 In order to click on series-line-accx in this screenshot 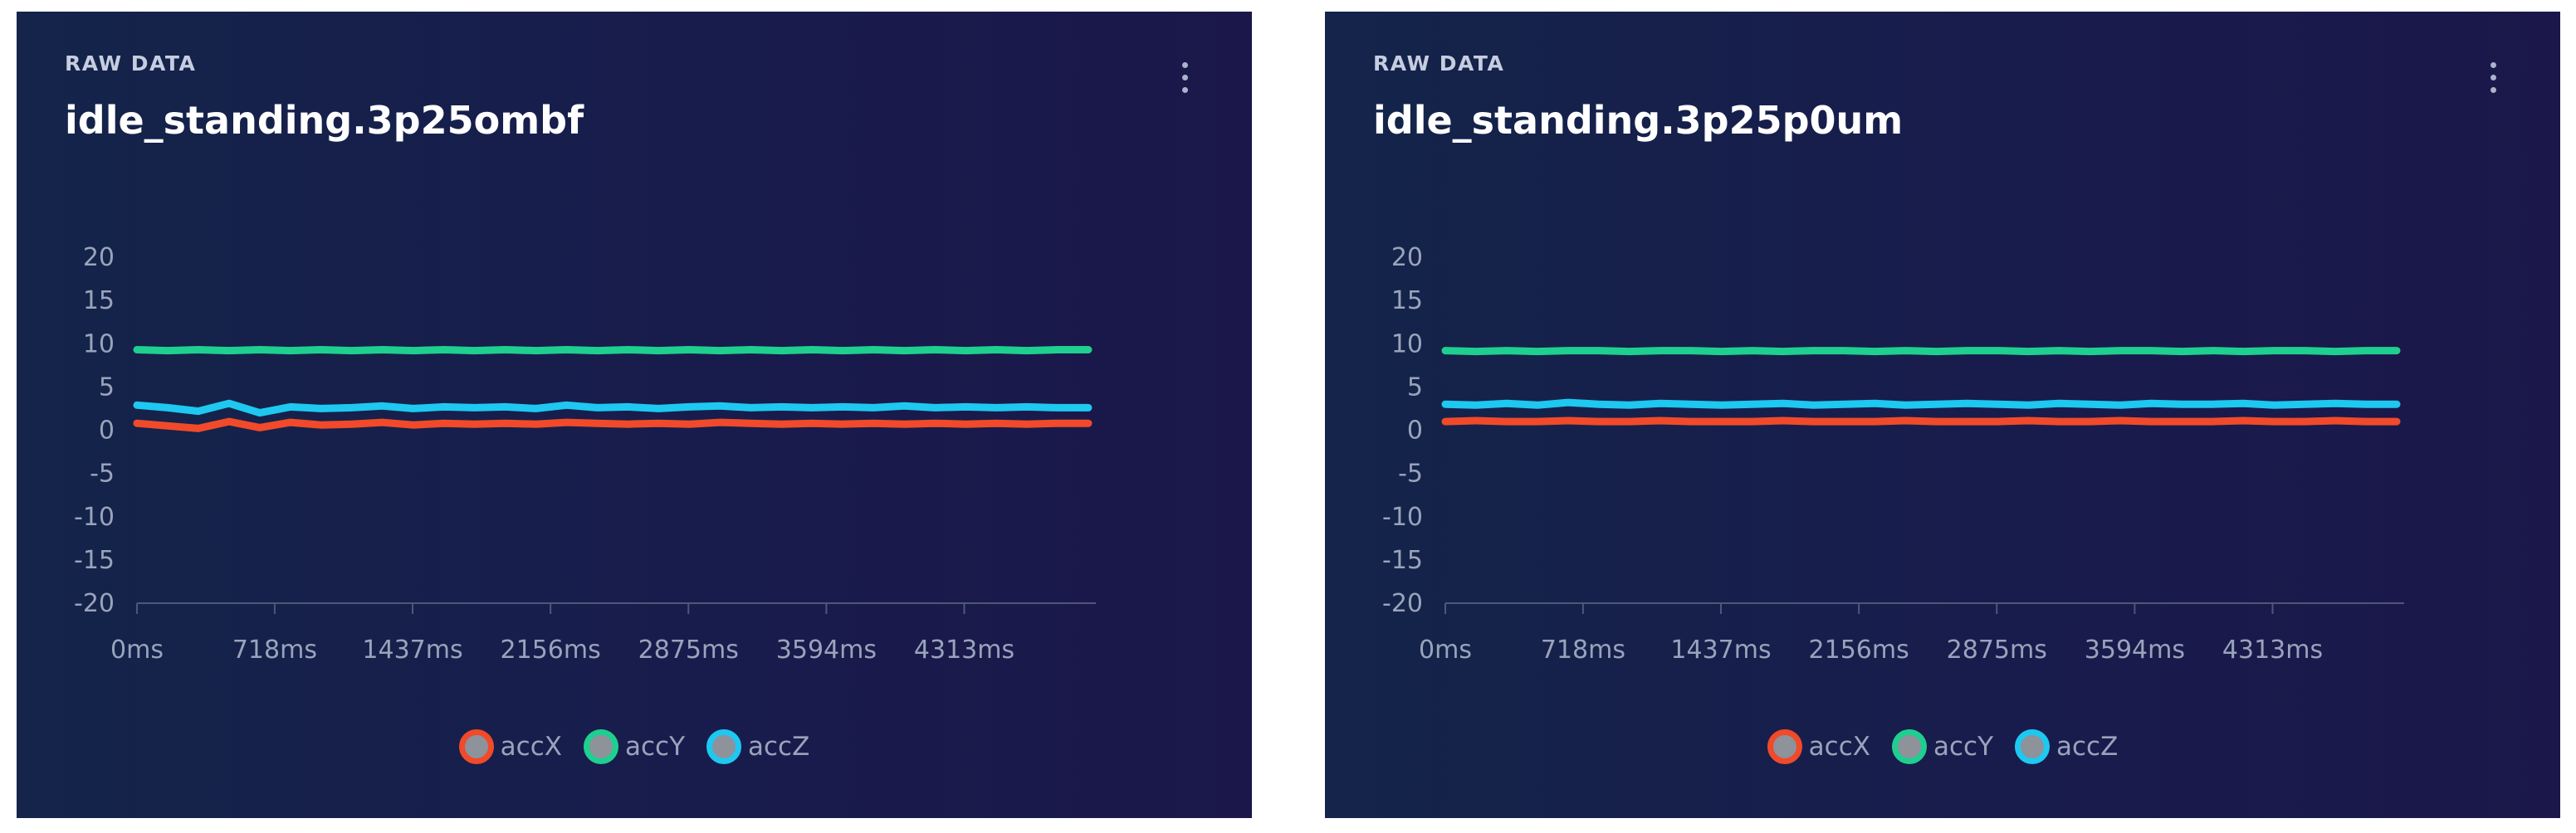, I will do `click(612, 425)`.